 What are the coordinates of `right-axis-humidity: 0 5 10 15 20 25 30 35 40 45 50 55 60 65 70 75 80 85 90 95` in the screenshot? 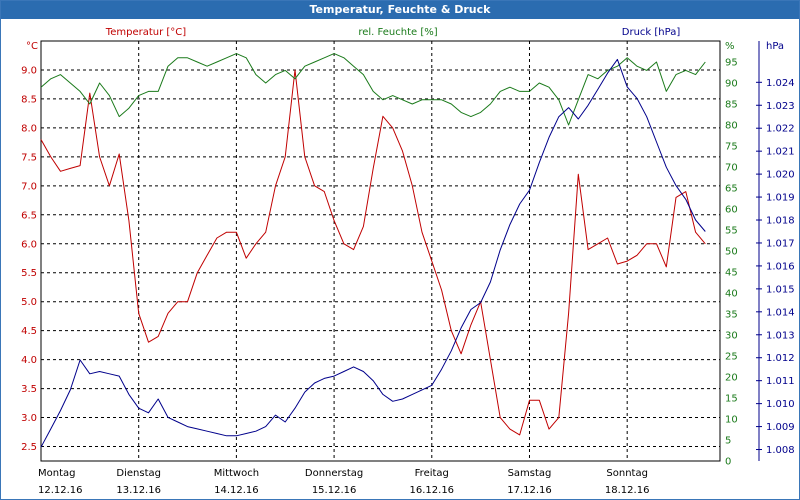 It's located at (731, 263).